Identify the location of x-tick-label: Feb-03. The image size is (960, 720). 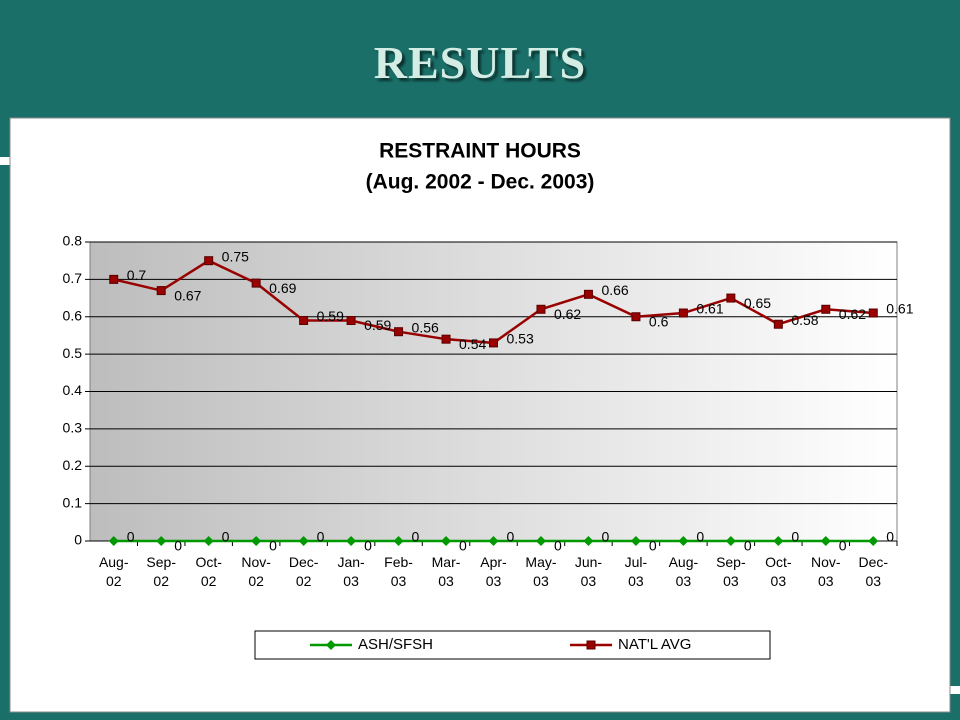
(398, 571).